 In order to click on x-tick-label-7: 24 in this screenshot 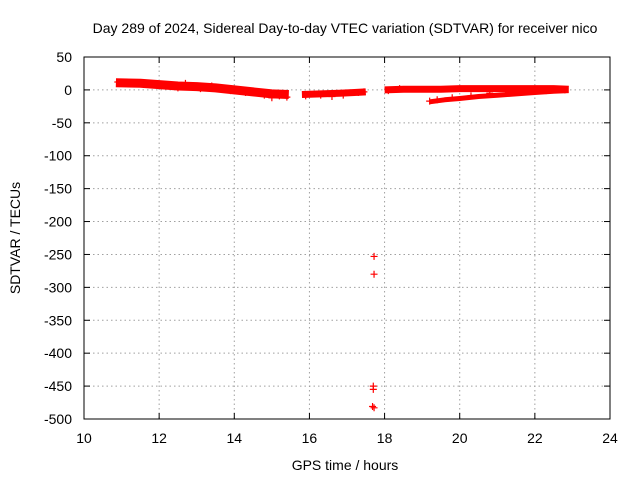, I will do `click(610, 438)`.